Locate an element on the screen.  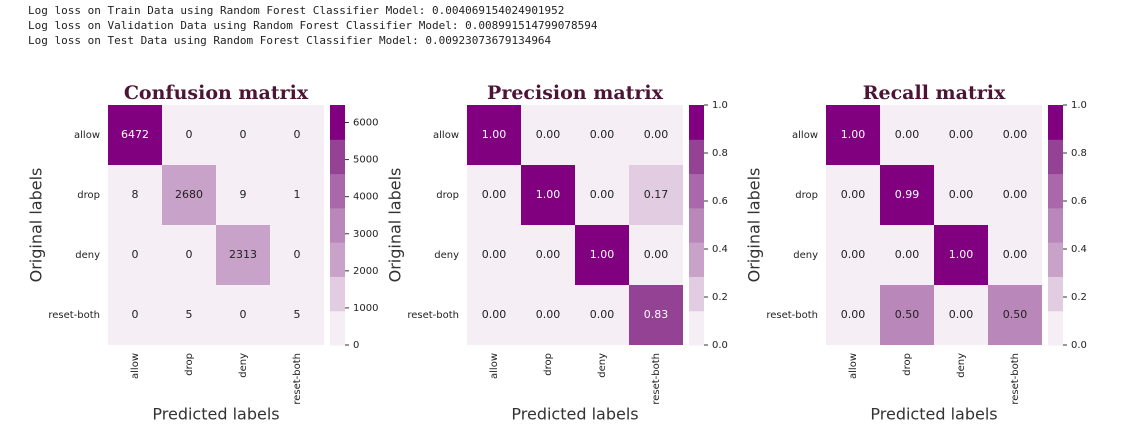
colorbar-tick-label: 5000 is located at coordinates (365, 160).